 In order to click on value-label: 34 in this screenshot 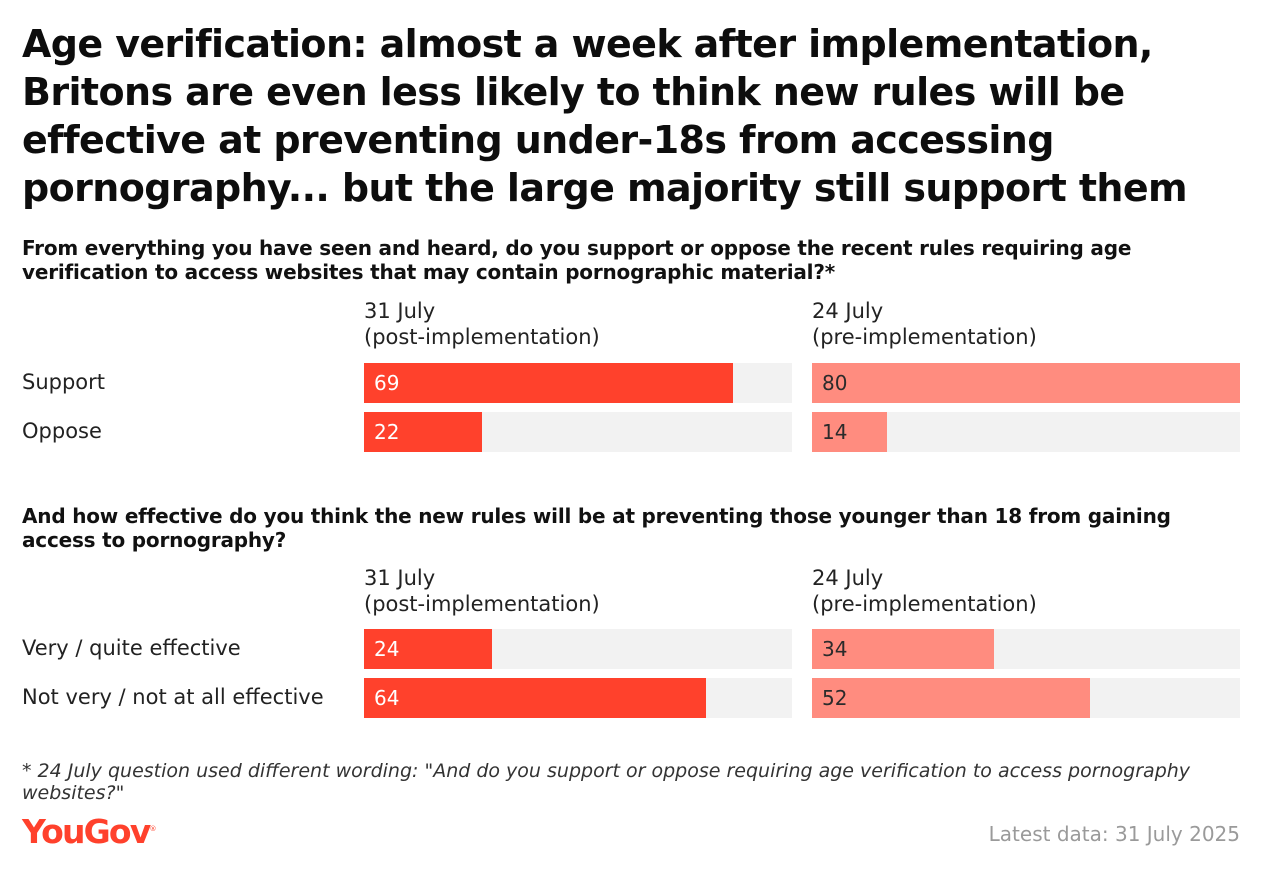, I will do `click(835, 649)`.